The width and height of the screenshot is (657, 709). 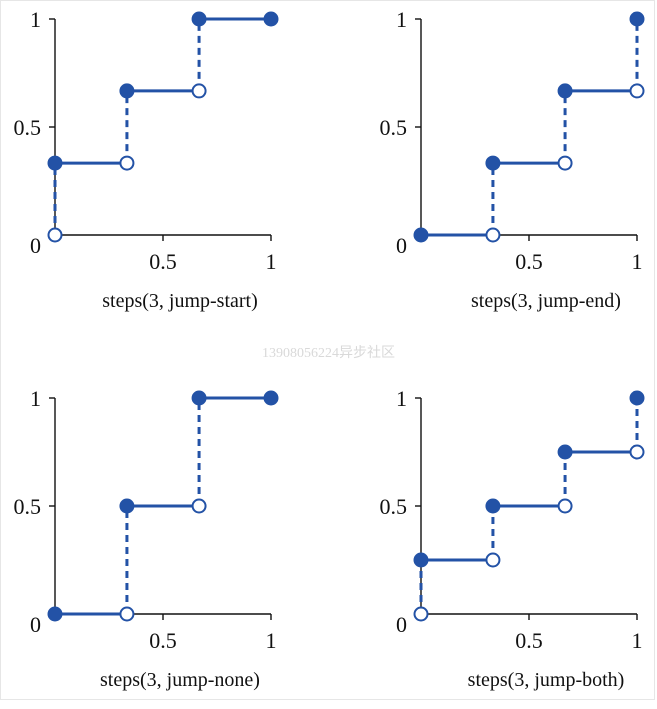 What do you see at coordinates (163, 640) in the screenshot?
I see `chart-2-x-tick-label: 0.5` at bounding box center [163, 640].